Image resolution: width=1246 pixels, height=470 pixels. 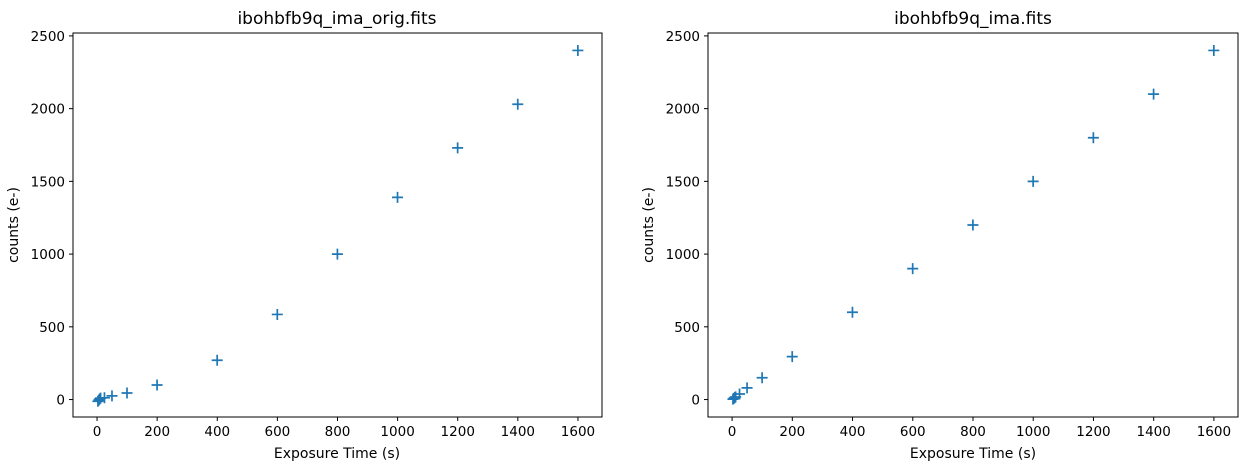 What do you see at coordinates (336, 19) in the screenshot?
I see `chart-title: ibohbfb9q_ima_orig.fits` at bounding box center [336, 19].